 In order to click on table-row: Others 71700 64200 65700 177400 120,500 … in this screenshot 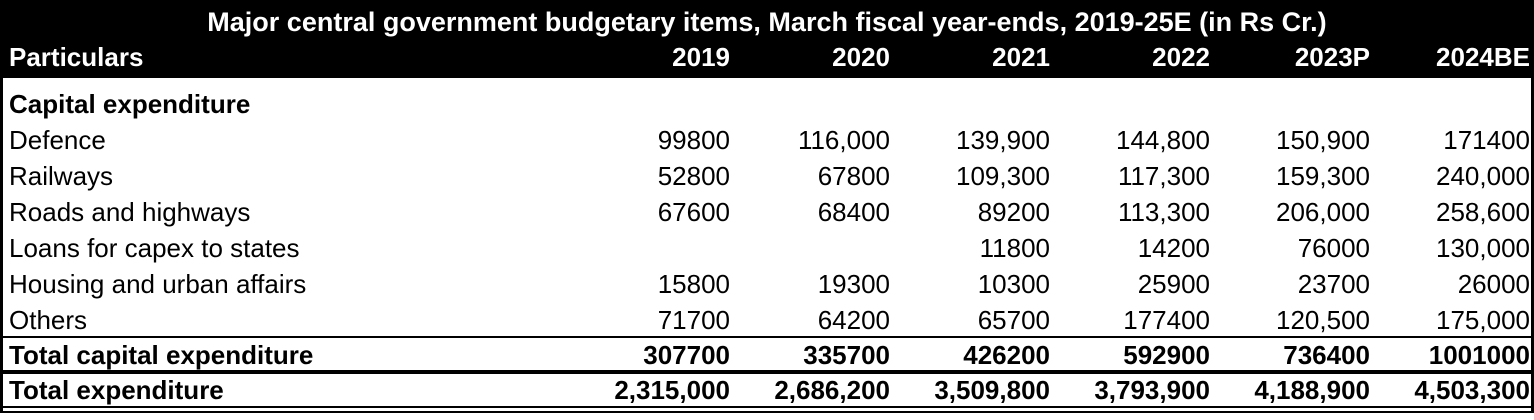, I will do `click(767, 320)`.